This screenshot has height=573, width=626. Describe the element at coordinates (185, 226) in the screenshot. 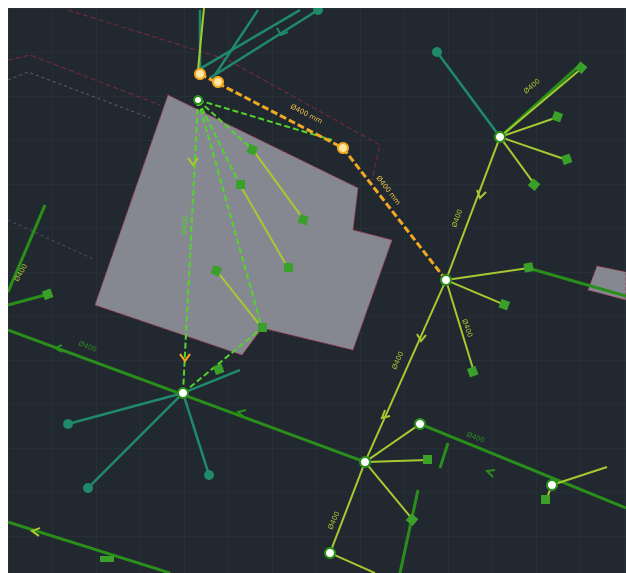

I see `label-pipe-vertical-house: Ø400` at that location.